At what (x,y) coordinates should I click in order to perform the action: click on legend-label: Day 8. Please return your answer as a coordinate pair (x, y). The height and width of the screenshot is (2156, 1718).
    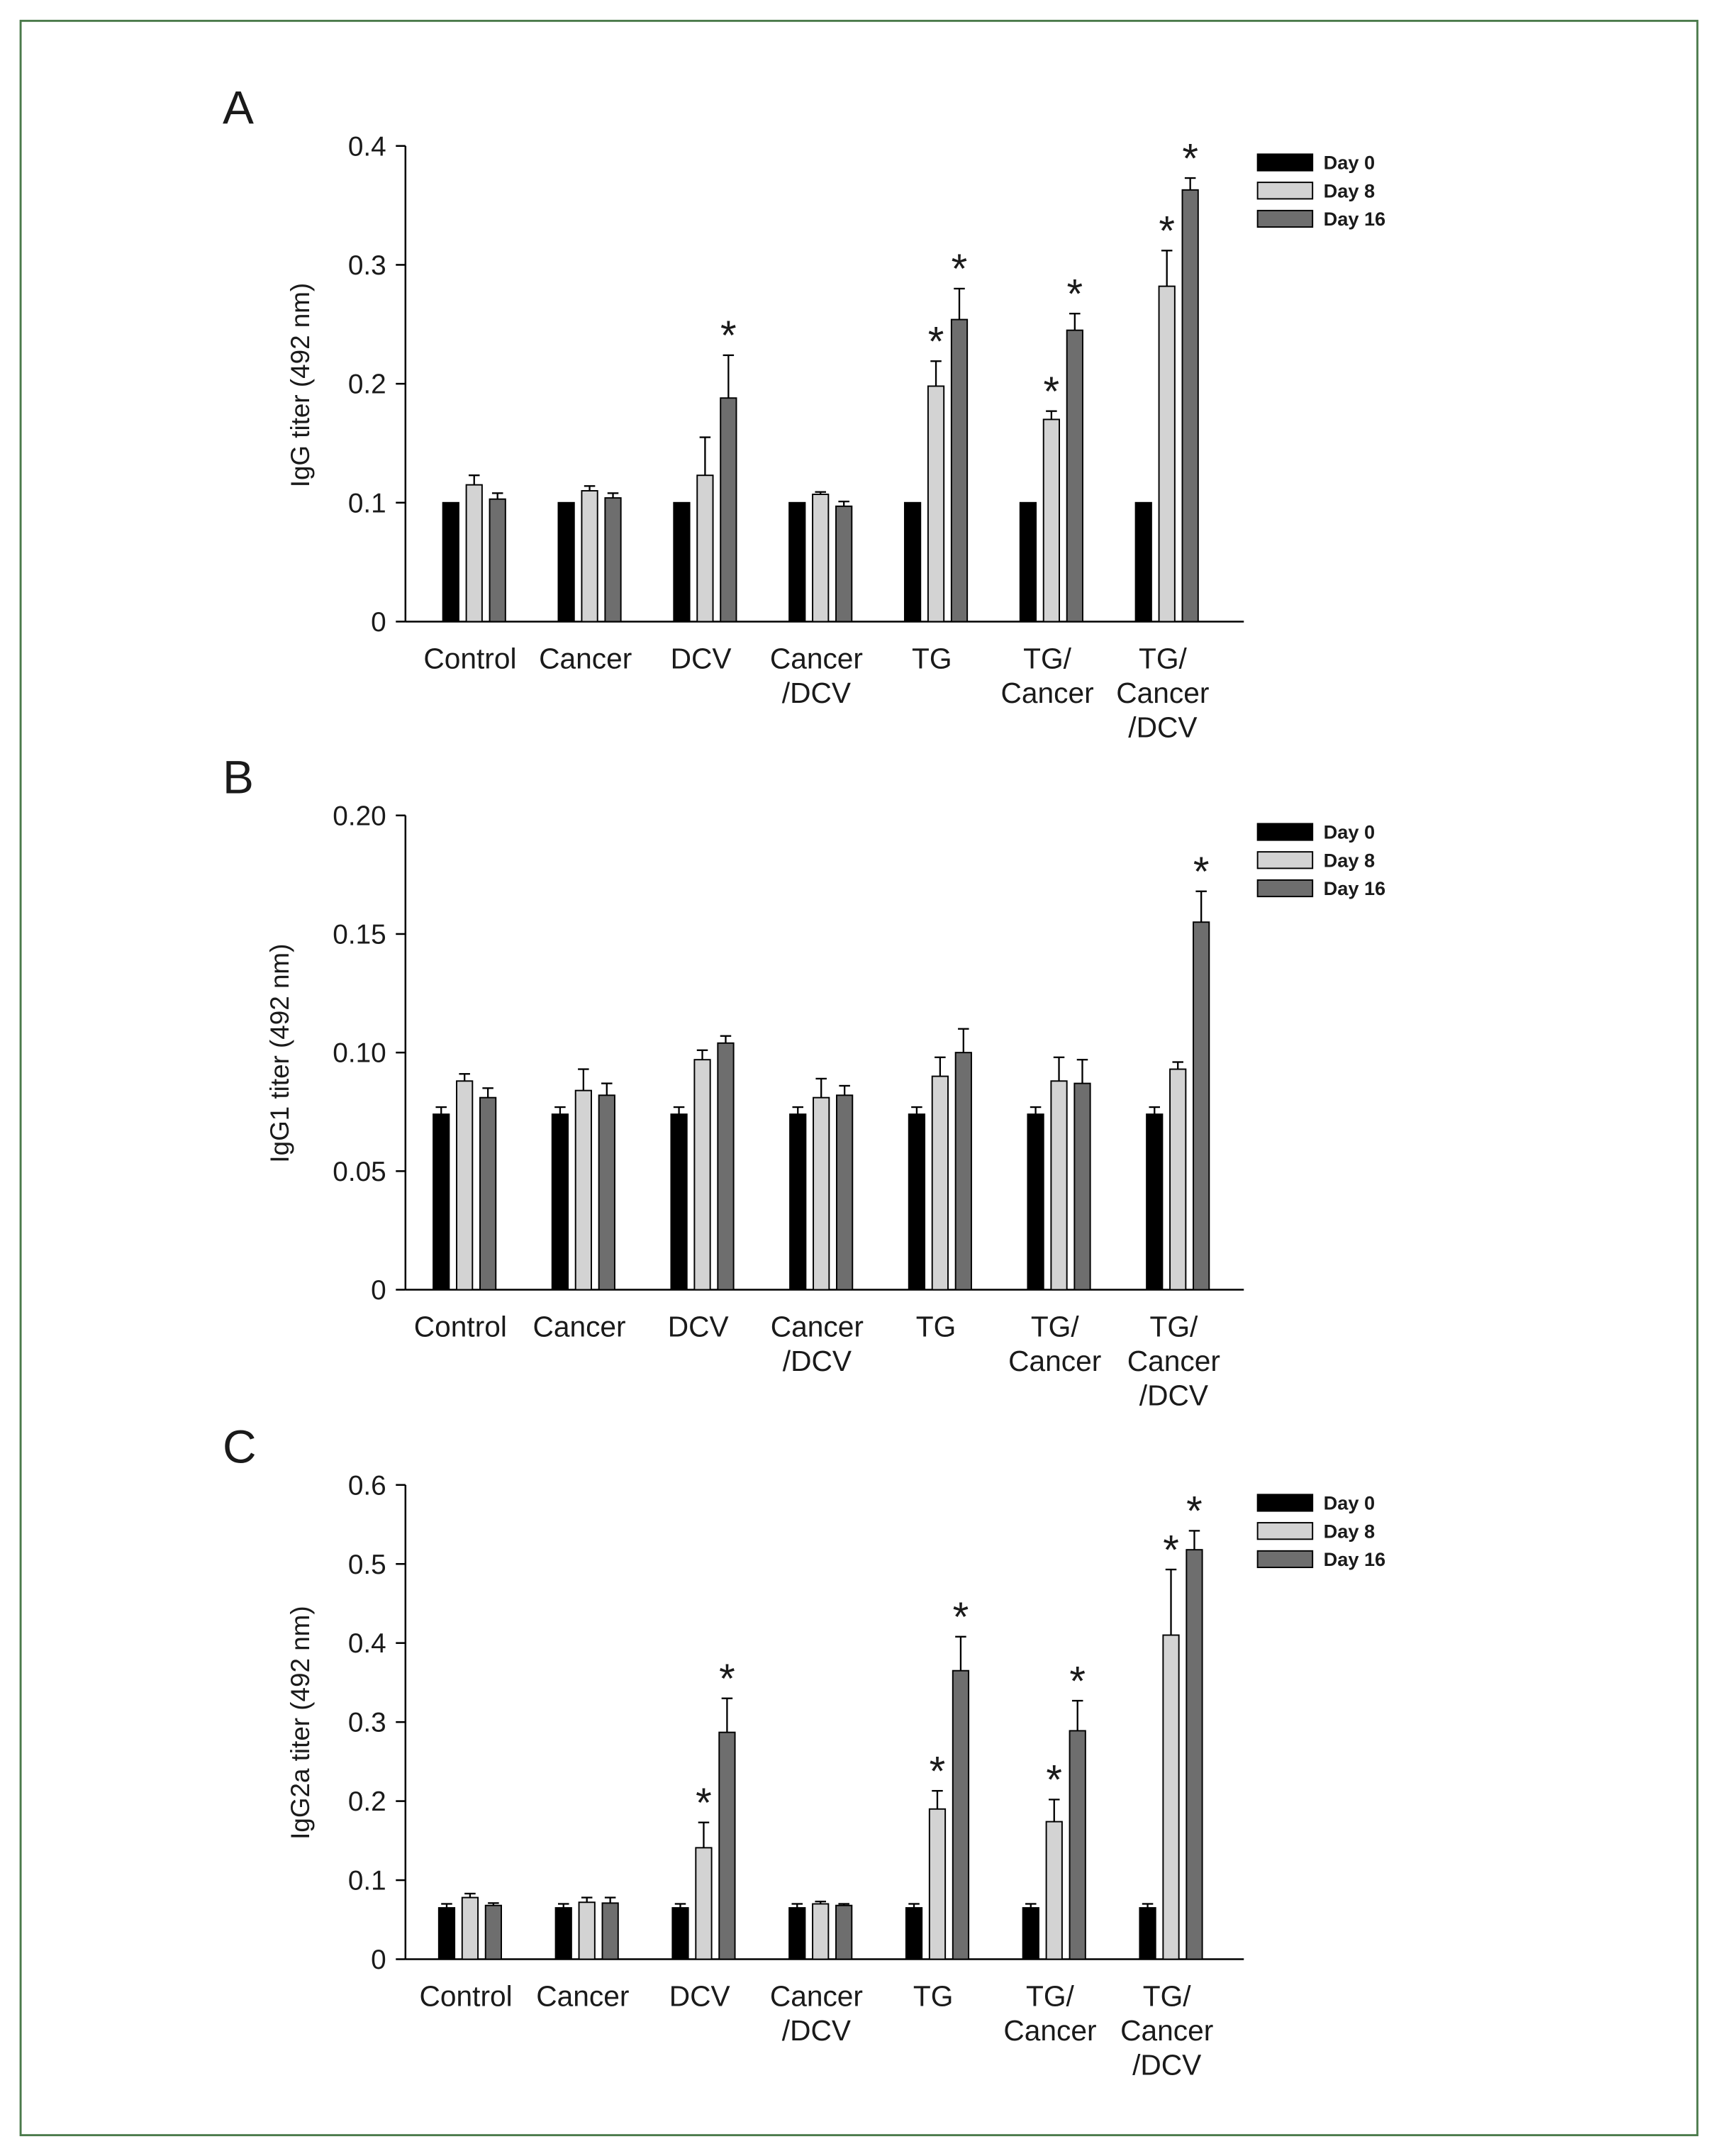
    Looking at the image, I should click on (1349, 1531).